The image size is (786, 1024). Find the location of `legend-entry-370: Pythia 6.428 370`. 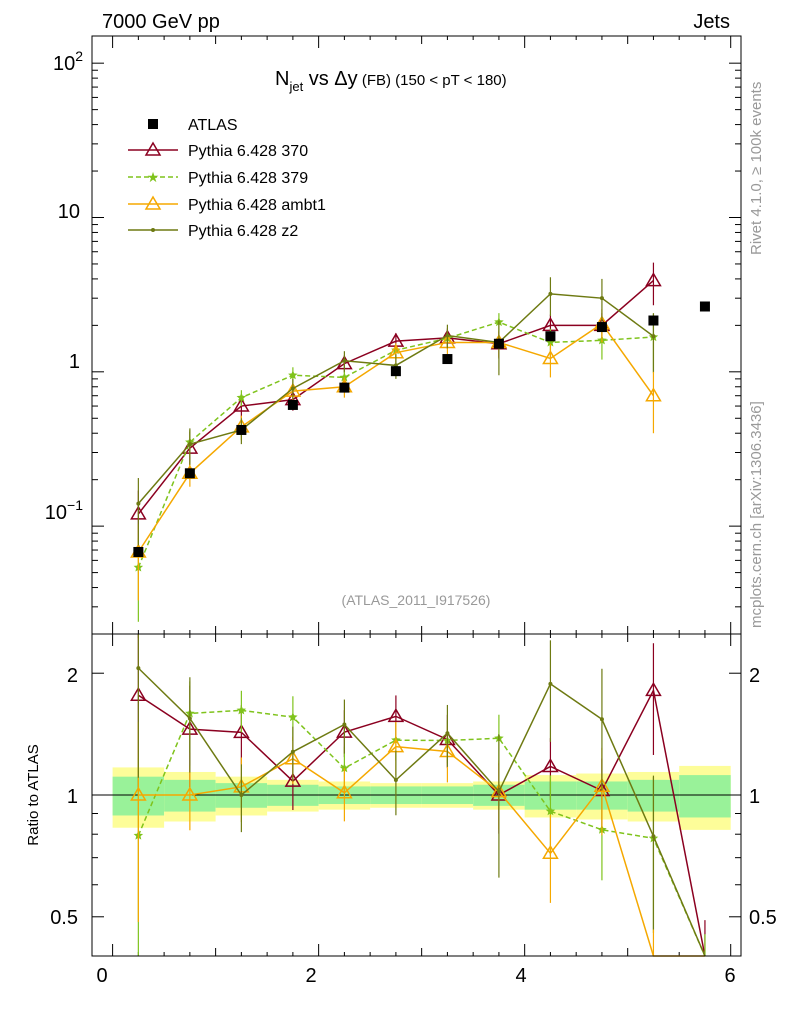

legend-entry-370: Pythia 6.428 370 is located at coordinates (218, 150).